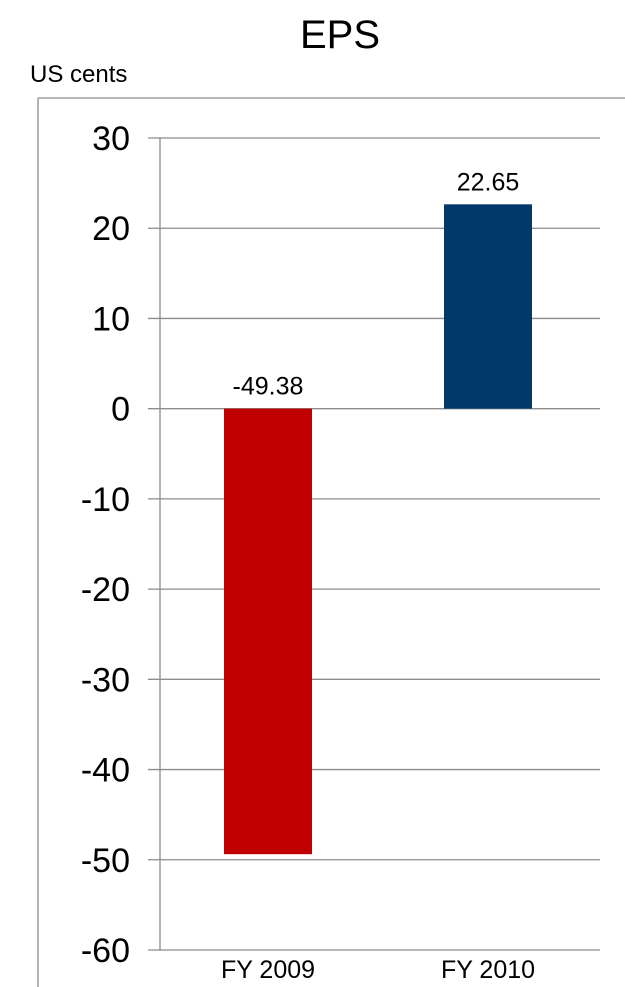 The width and height of the screenshot is (625, 987). What do you see at coordinates (111, 229) in the screenshot?
I see `y-tick-label: 20` at bounding box center [111, 229].